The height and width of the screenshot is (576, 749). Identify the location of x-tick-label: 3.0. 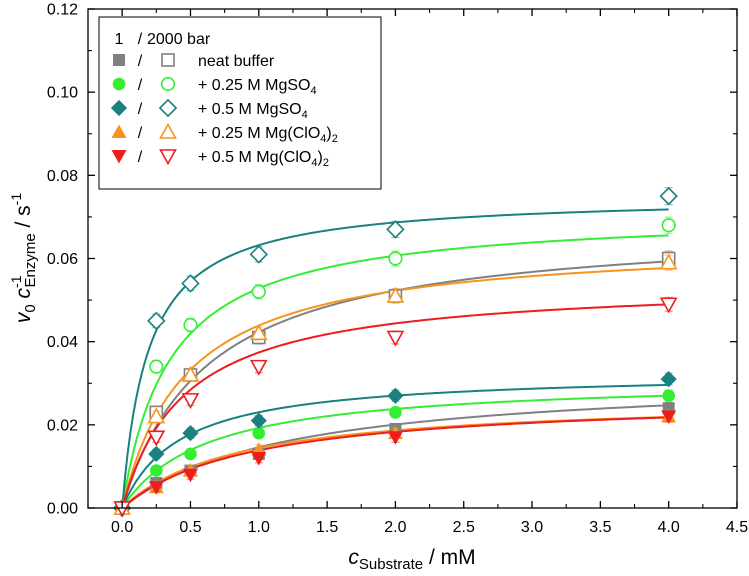
(532, 527).